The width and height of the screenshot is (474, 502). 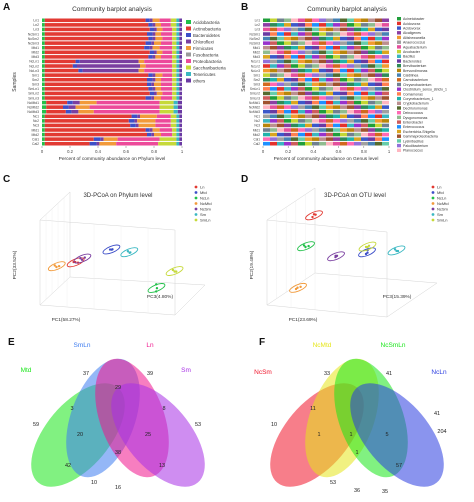 What do you see at coordinates (66, 320) in the screenshot?
I see `x-axis-label: PC1(58.27%)` at bounding box center [66, 320].